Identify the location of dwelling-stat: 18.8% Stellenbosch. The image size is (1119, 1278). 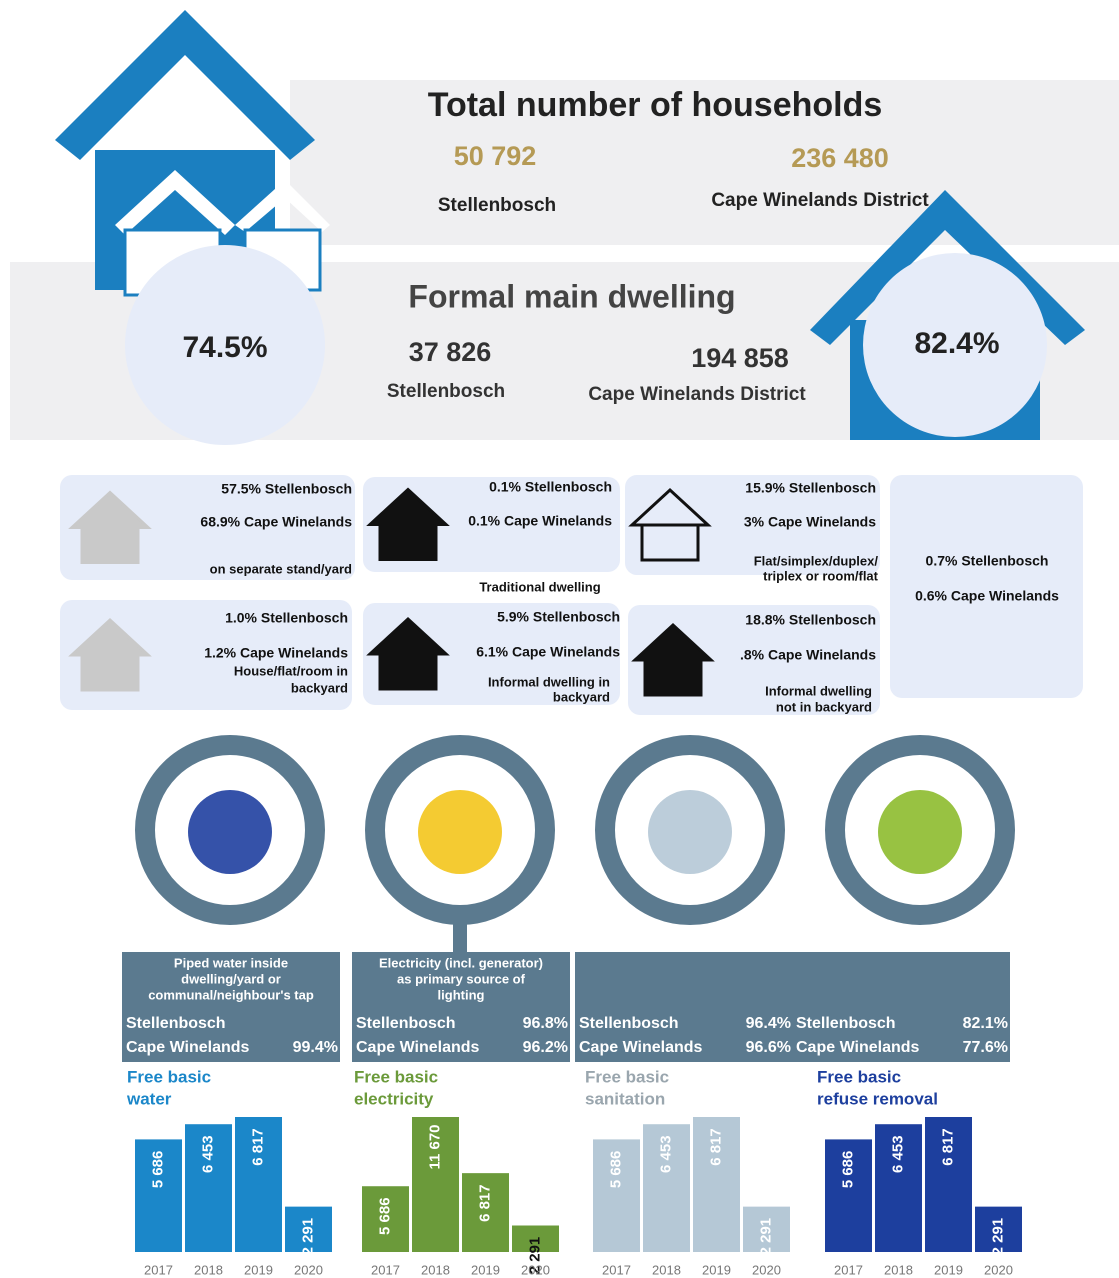
(810, 620).